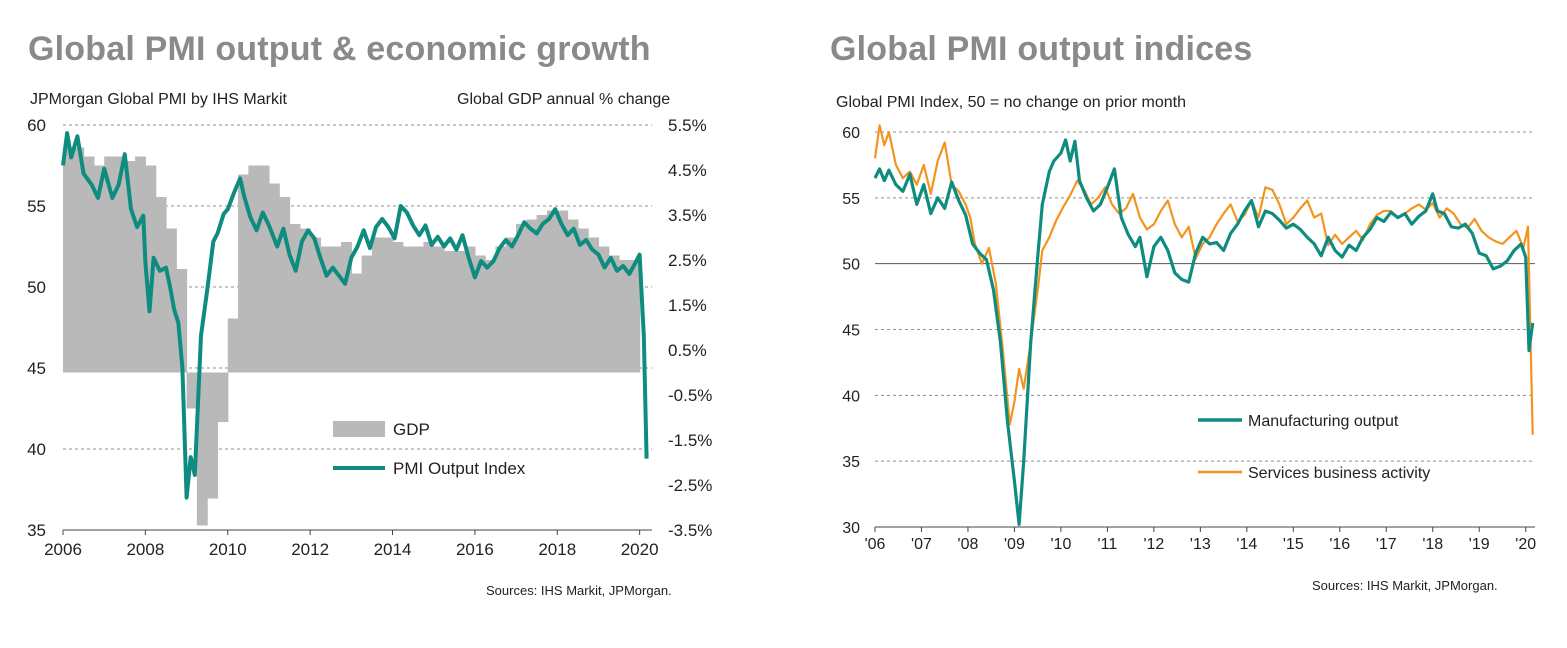 The width and height of the screenshot is (1567, 648). Describe the element at coordinates (690, 485) in the screenshot. I see `y-right-tick-label: -2.5%` at that location.